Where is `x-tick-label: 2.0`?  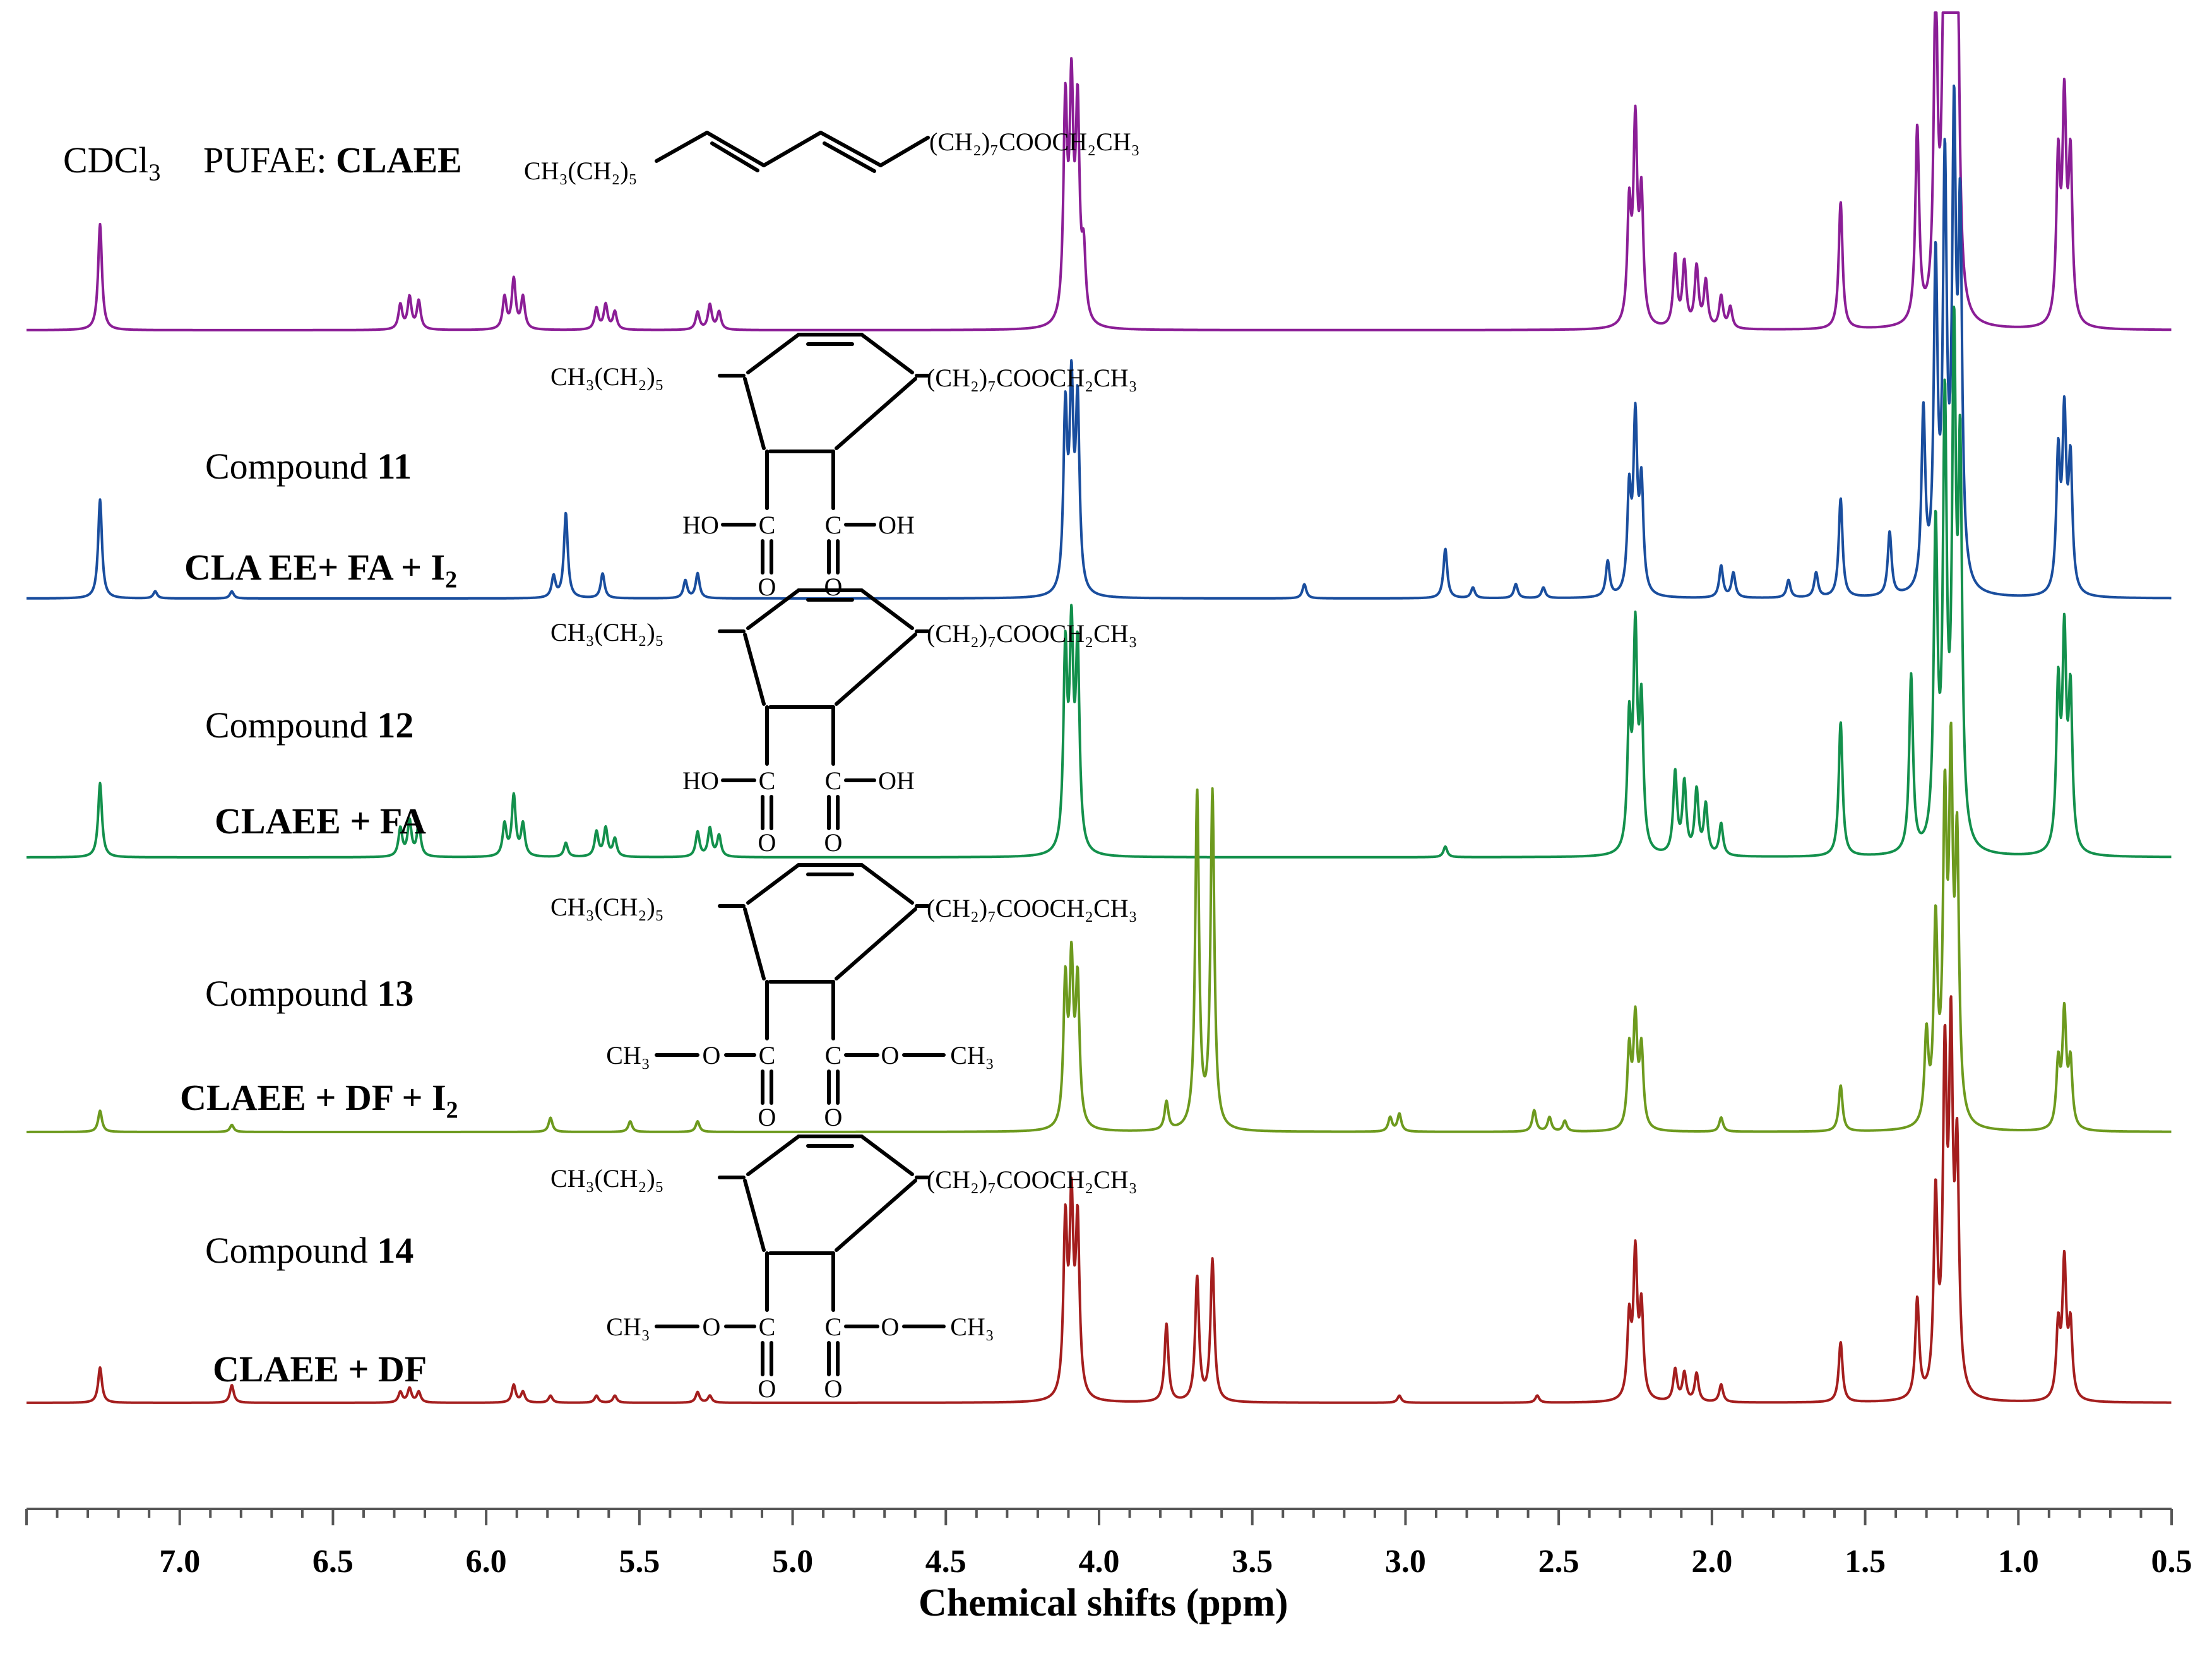
x-tick-label: 2.0 is located at coordinates (1712, 1562).